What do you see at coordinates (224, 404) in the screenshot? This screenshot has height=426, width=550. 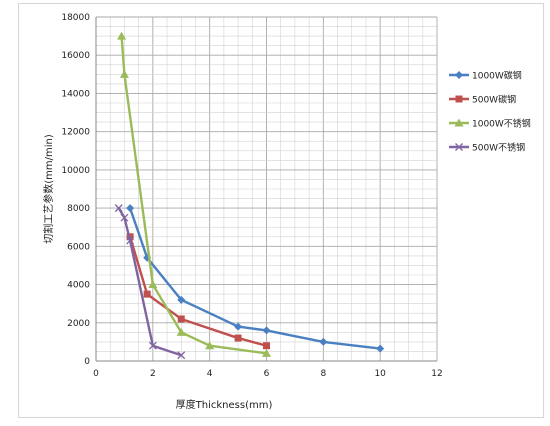 I see `x-axis-title: 厚度Thickness(mm)` at bounding box center [224, 404].